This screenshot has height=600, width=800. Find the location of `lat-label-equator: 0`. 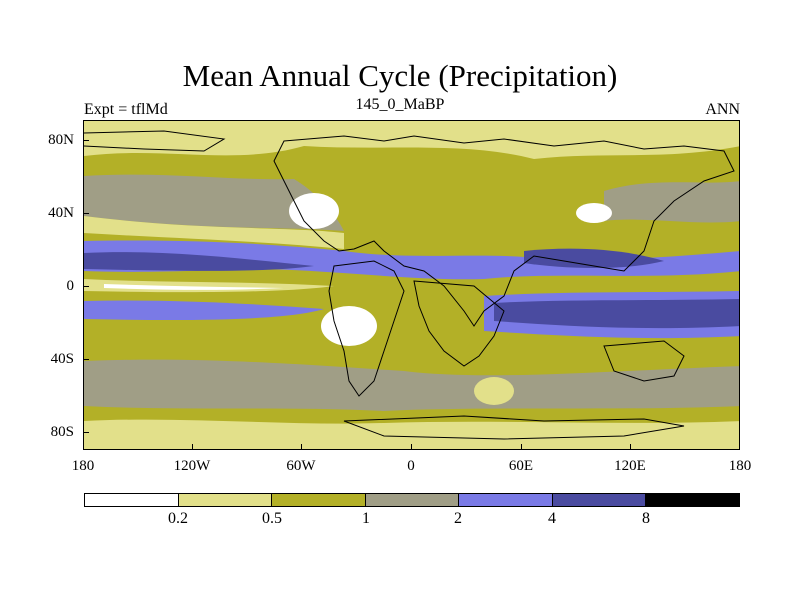

lat-label-equator: 0 is located at coordinates (70, 286).